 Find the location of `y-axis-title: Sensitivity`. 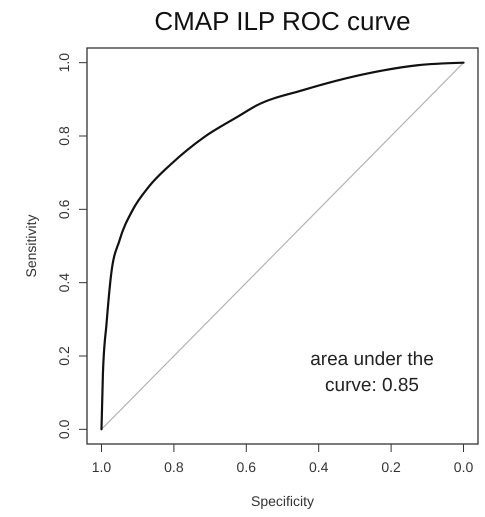

y-axis-title: Sensitivity is located at coordinates (31, 246).